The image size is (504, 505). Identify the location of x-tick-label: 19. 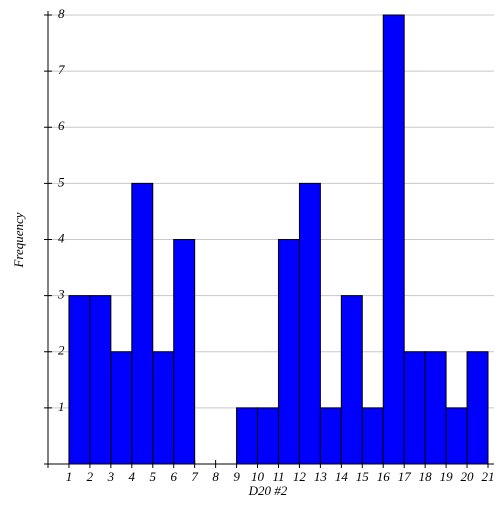
(447, 476).